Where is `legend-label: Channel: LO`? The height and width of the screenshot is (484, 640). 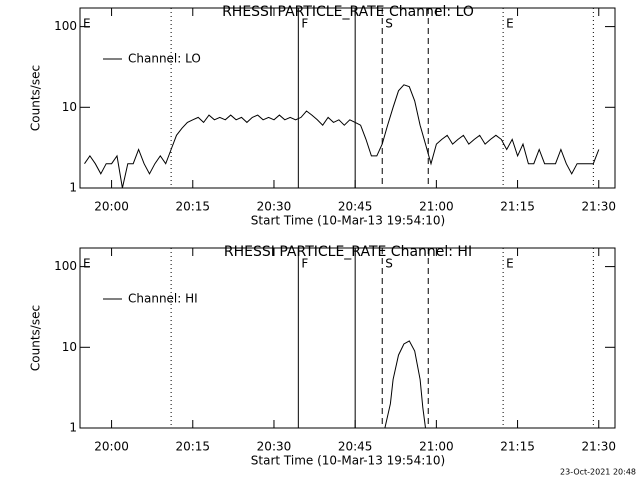 legend-label: Channel: LO is located at coordinates (164, 59).